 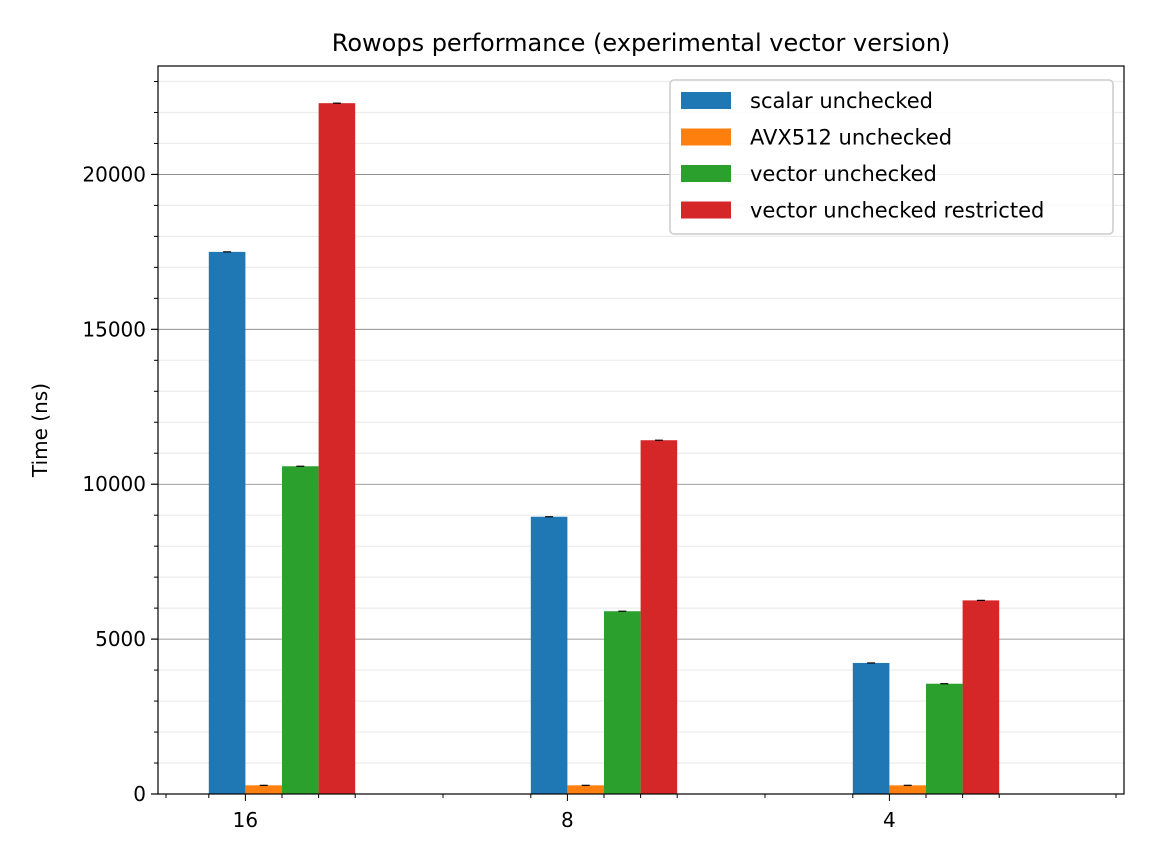 What do you see at coordinates (889, 820) in the screenshot?
I see `x-tick-label: 4` at bounding box center [889, 820].